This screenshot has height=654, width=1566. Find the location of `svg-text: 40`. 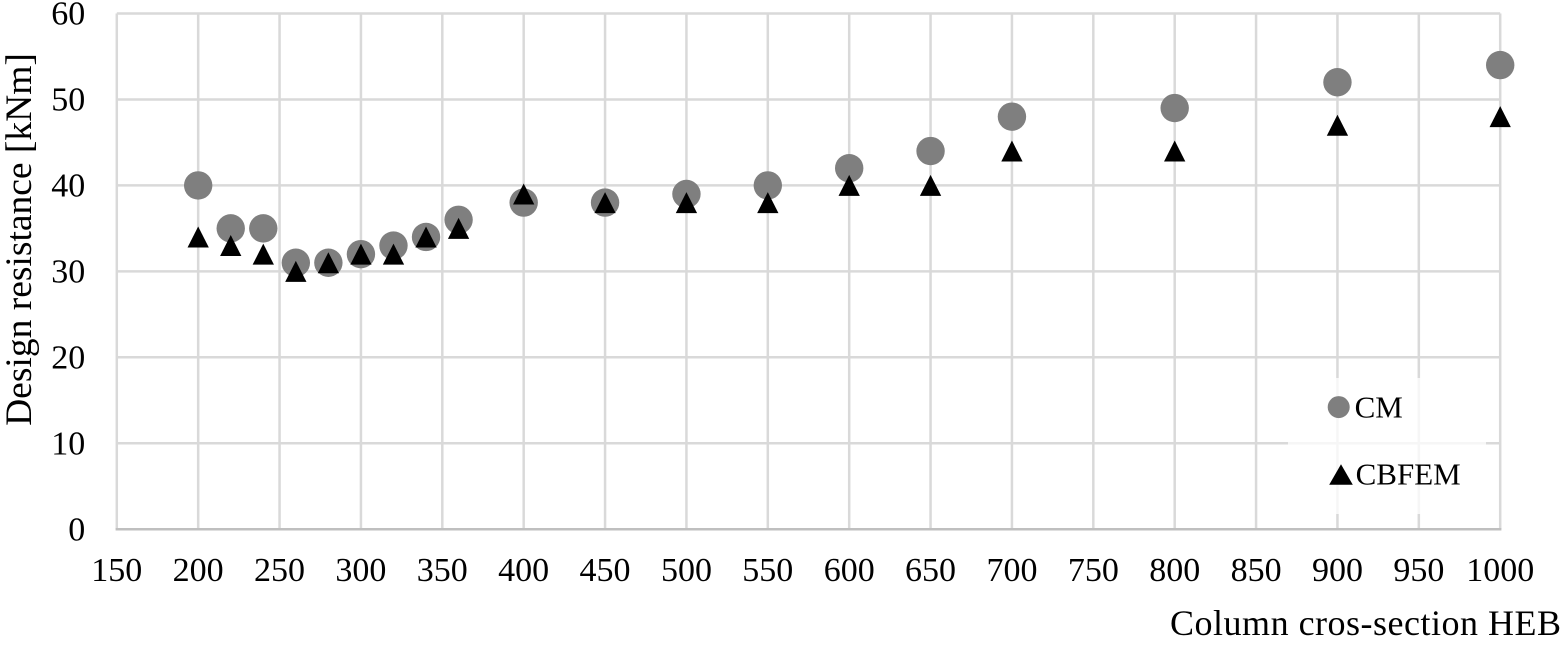

svg-text: 40 is located at coordinates (68, 186).